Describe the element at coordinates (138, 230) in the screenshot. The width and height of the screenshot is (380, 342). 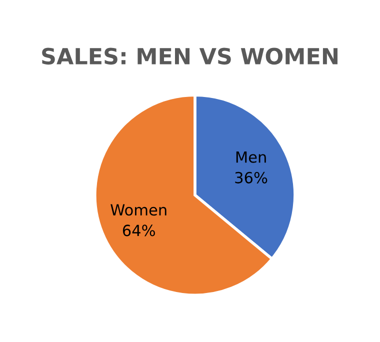
I see `data-label: 64%` at that location.